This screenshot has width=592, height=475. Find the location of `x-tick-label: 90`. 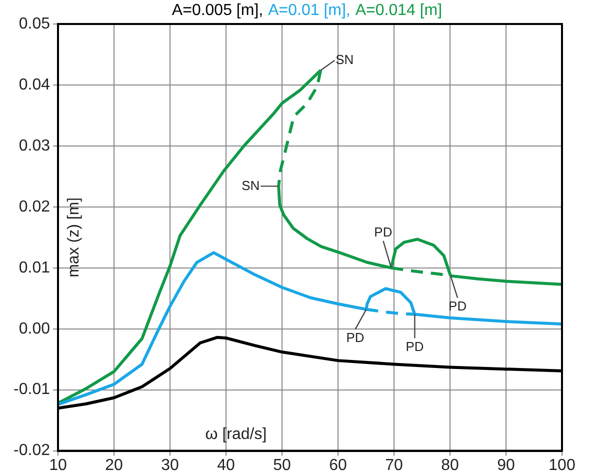

x-tick-label: 90 is located at coordinates (506, 465).